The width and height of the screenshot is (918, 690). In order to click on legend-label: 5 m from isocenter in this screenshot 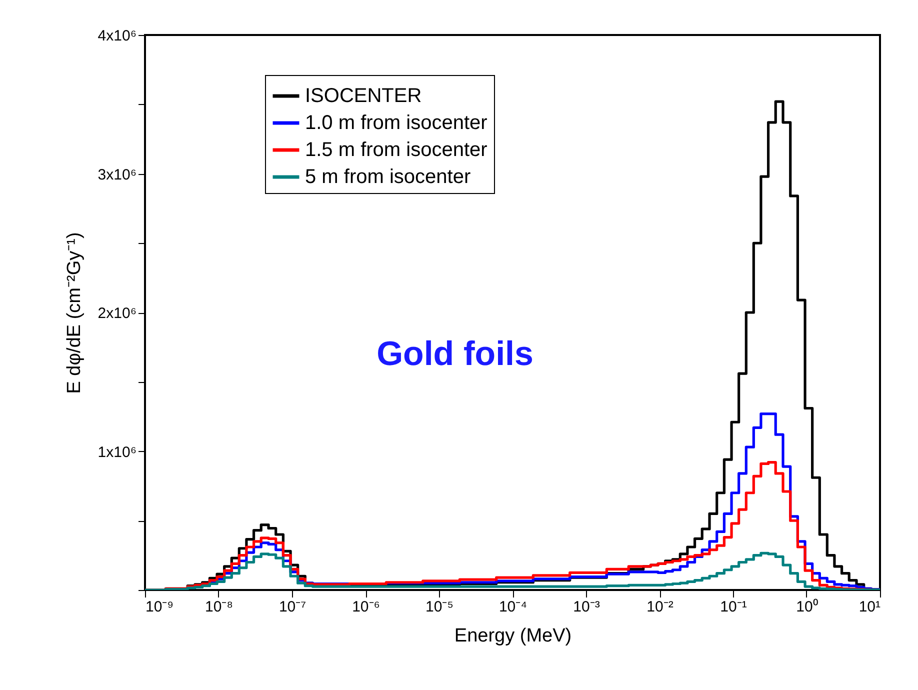, I will do `click(388, 177)`.